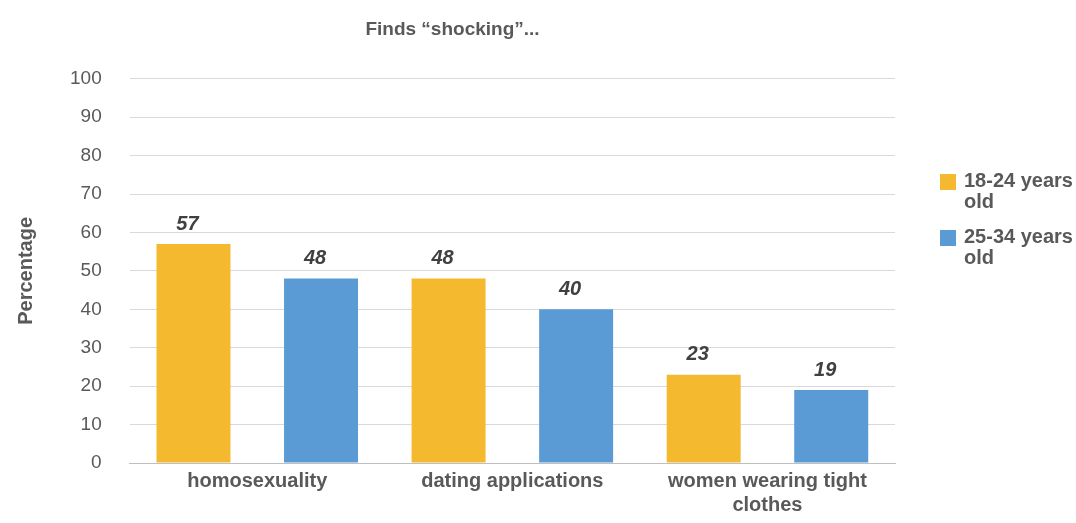  Describe the element at coordinates (91, 154) in the screenshot. I see `y-tick-label: 80` at that location.